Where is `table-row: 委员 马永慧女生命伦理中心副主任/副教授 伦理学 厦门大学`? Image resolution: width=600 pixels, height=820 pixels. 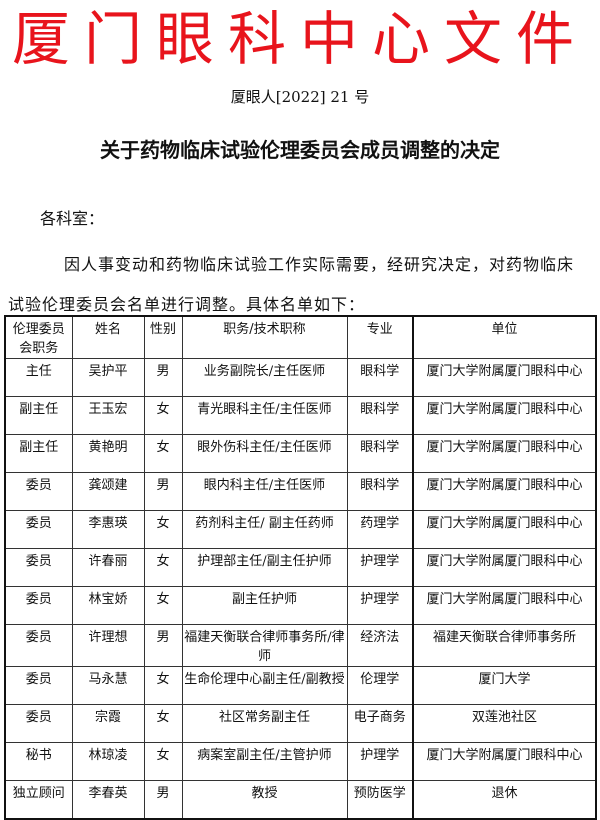 table-row: 委员 马永慧女生命伦理中心副主任/副教授 伦理学 厦门大学 is located at coordinates (300, 685).